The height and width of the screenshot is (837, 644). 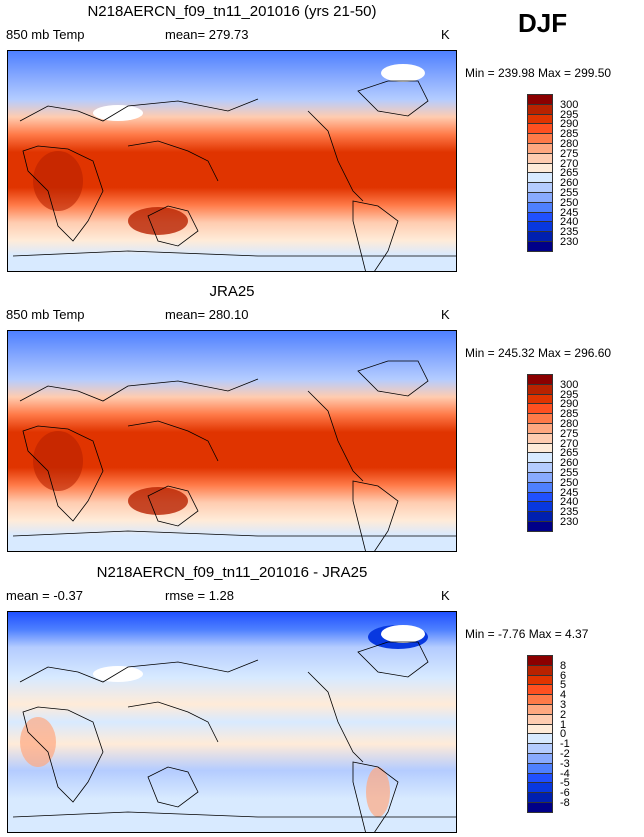 I want to click on colorbar-tick-label: -2, so click(x=565, y=754).